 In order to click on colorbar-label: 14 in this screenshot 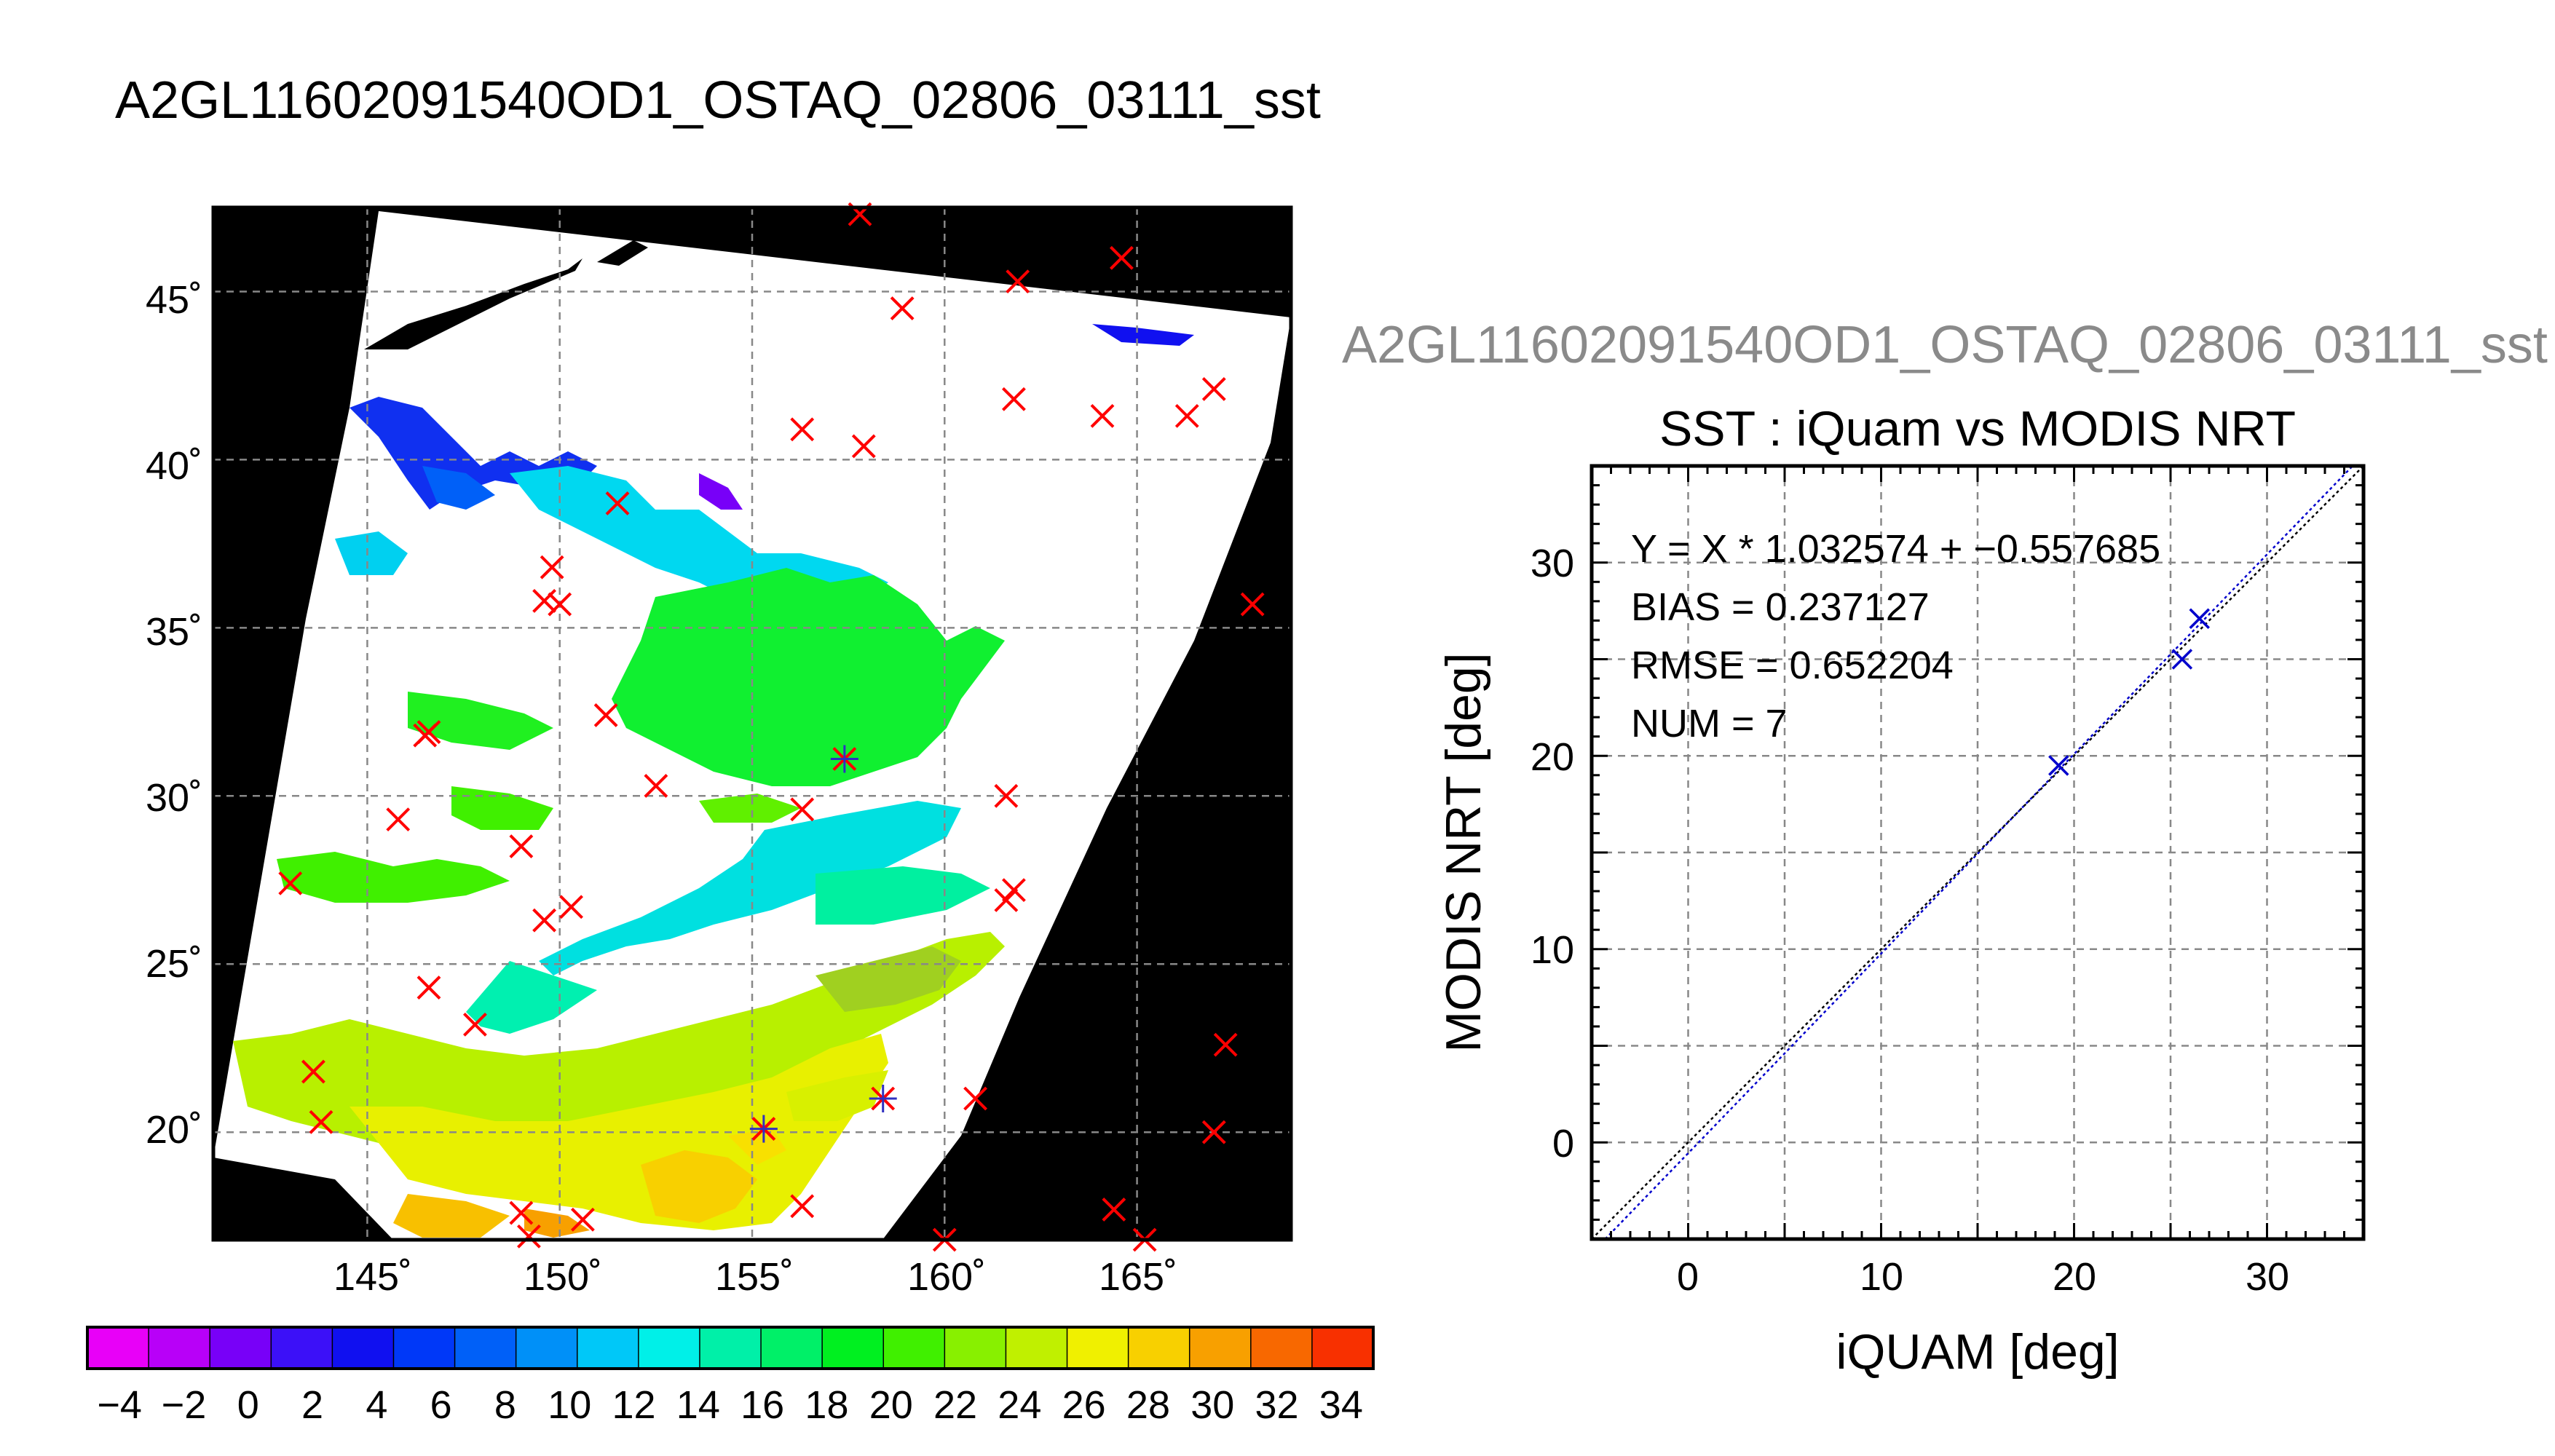, I will do `click(698, 1405)`.